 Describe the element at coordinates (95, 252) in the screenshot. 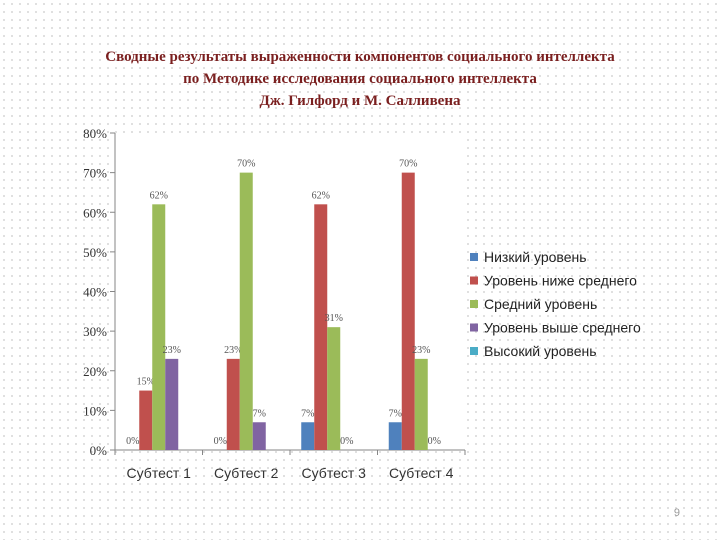

I see `y-tick-label: 50%` at that location.